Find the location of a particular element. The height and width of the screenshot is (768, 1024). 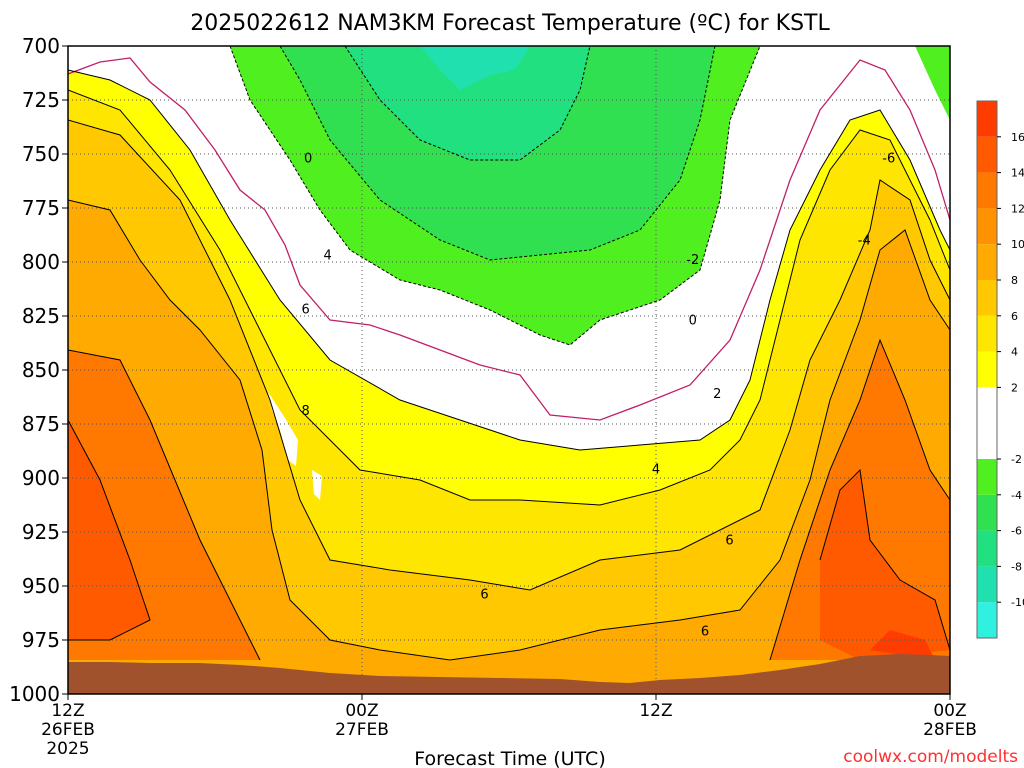

y-tick-label: 850 is located at coordinates (41, 370).